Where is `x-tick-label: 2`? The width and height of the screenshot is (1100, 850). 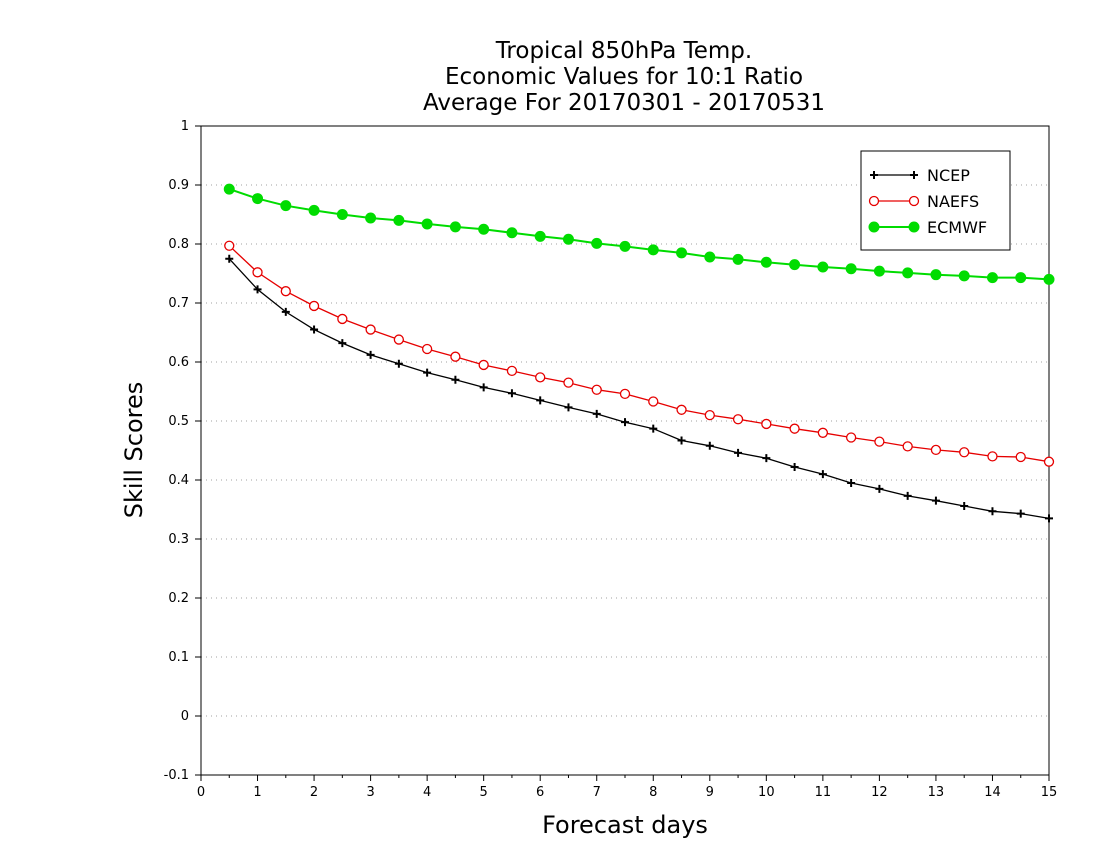
x-tick-label: 2 is located at coordinates (314, 792).